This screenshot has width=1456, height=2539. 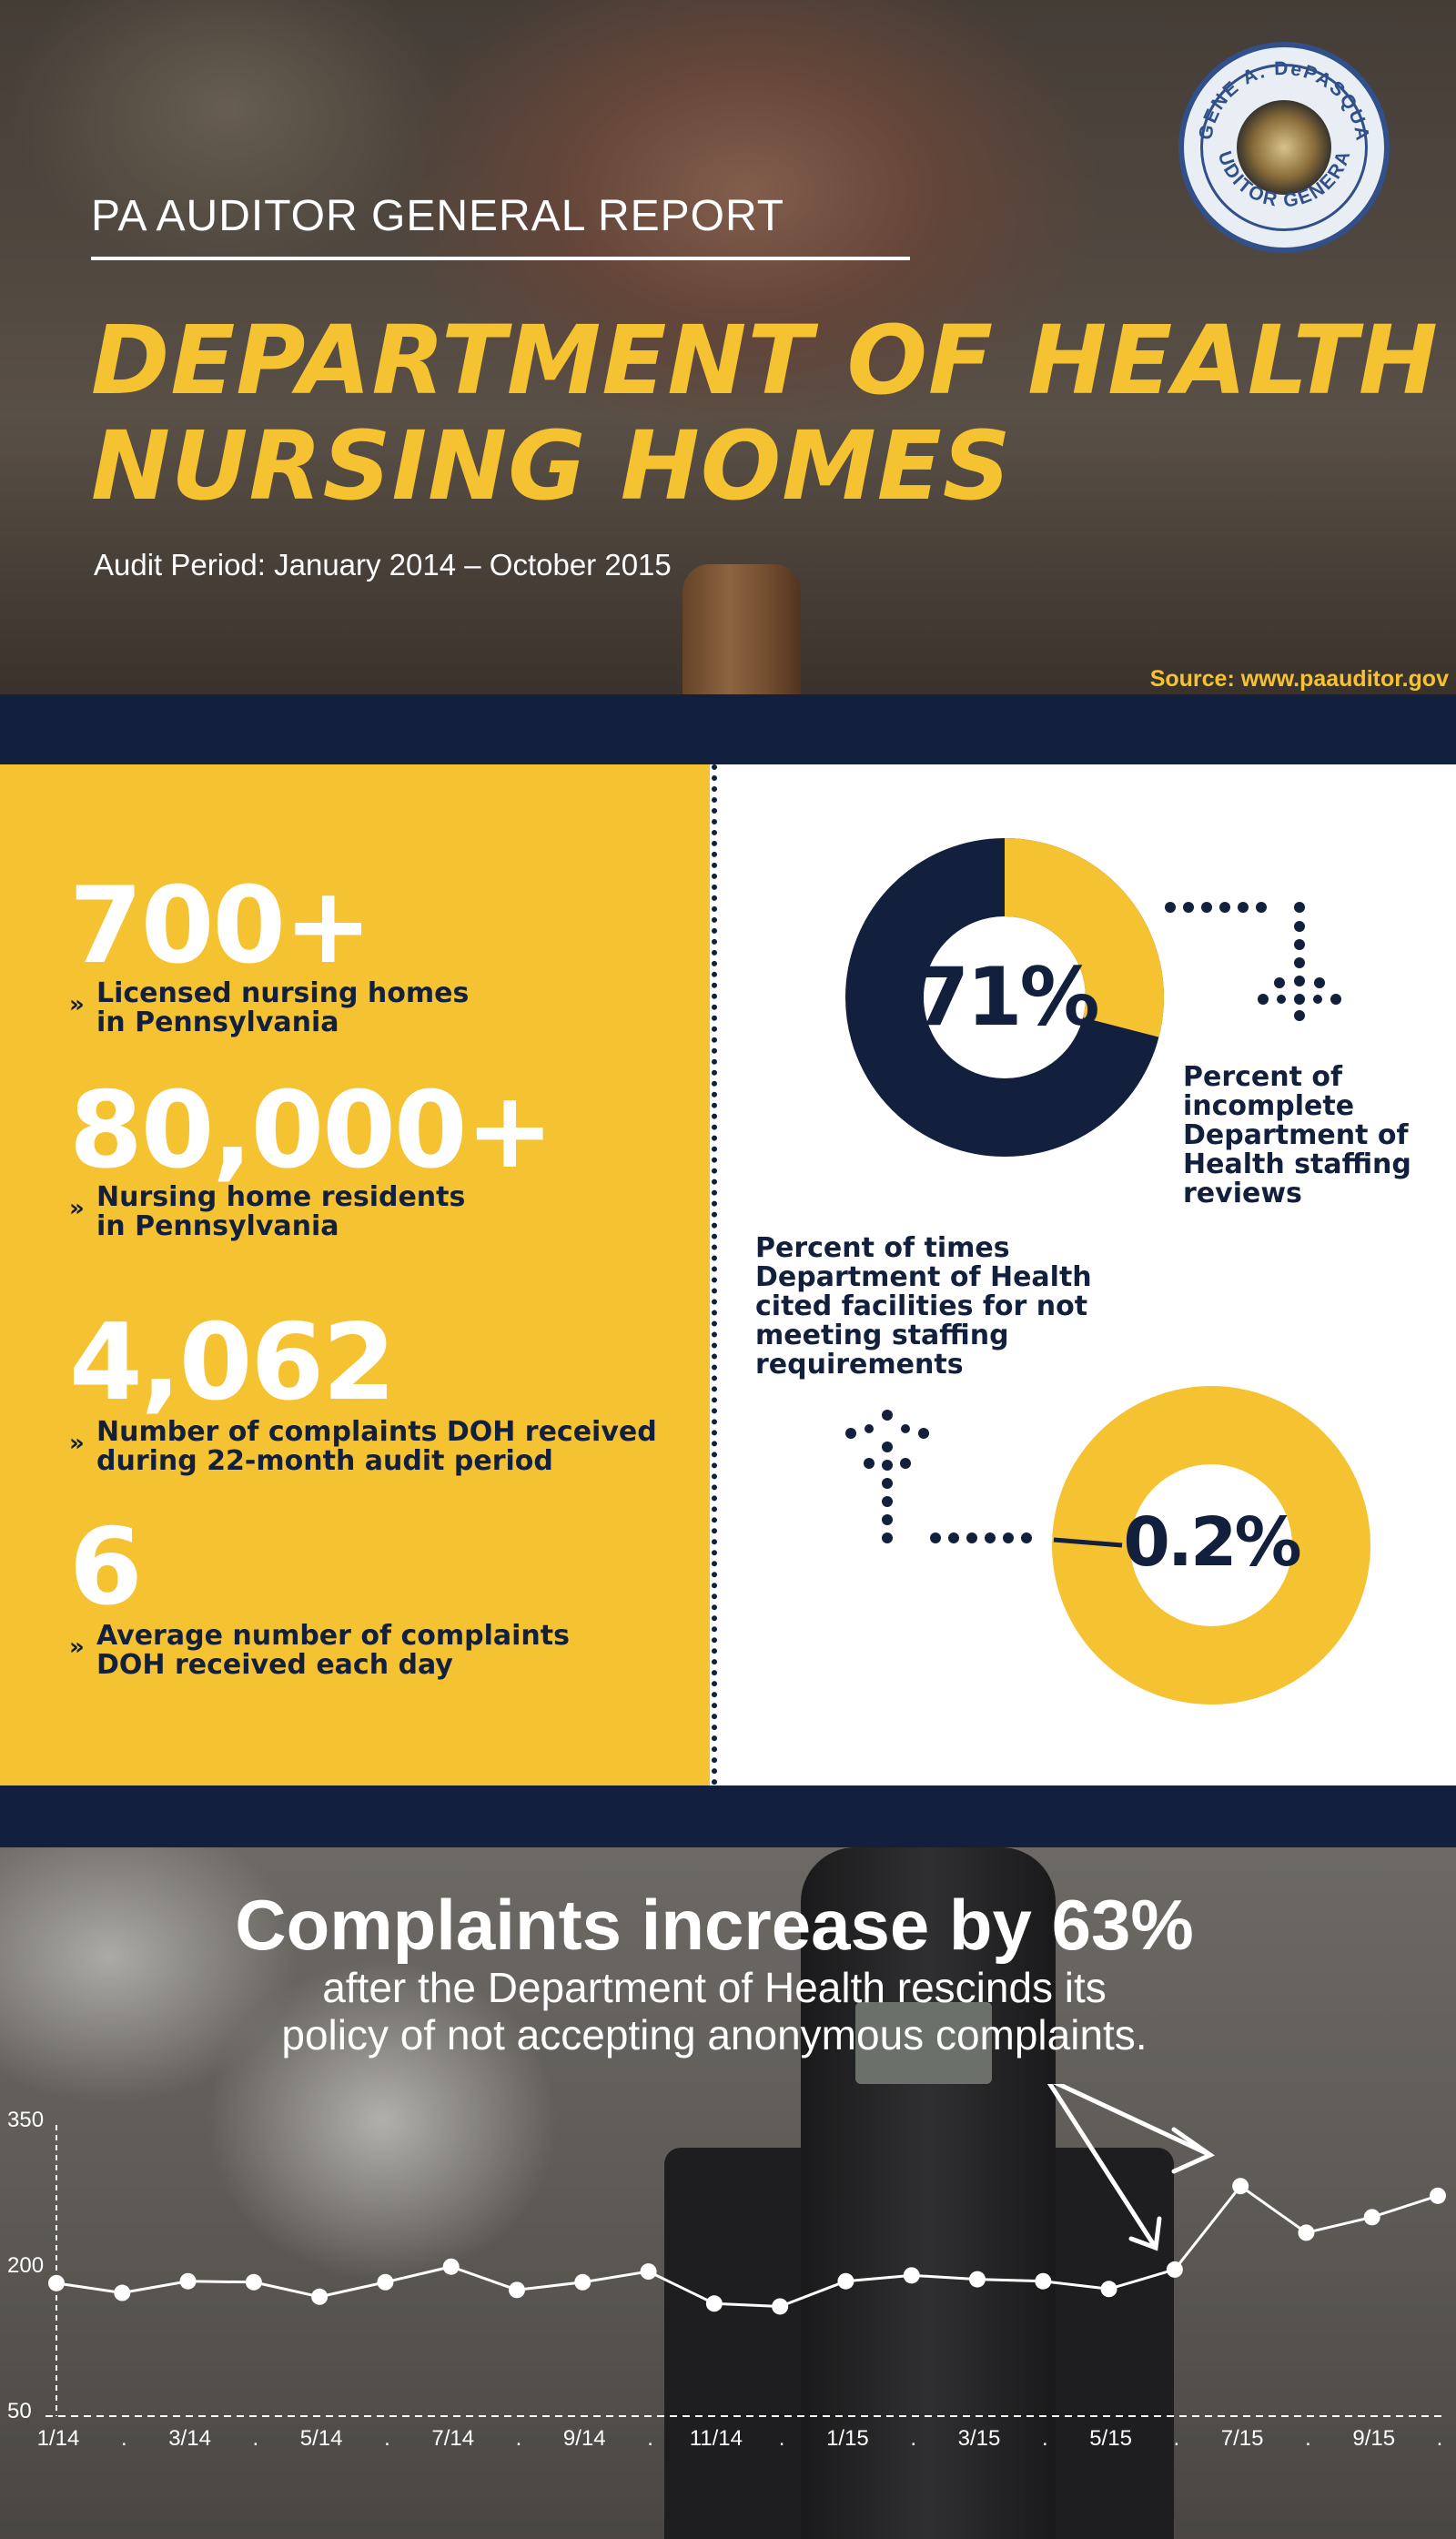 What do you see at coordinates (1108, 1271) in the screenshot?
I see `donut-graphics` at bounding box center [1108, 1271].